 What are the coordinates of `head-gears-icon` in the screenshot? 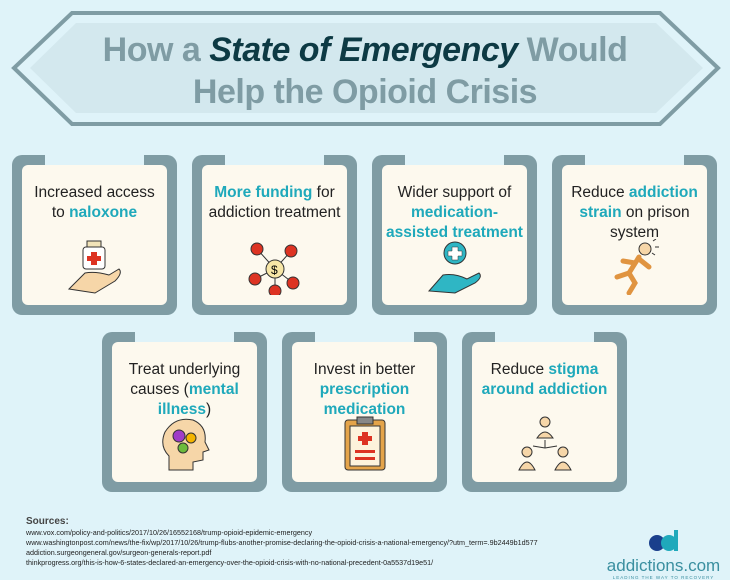 It's located at (185, 444).